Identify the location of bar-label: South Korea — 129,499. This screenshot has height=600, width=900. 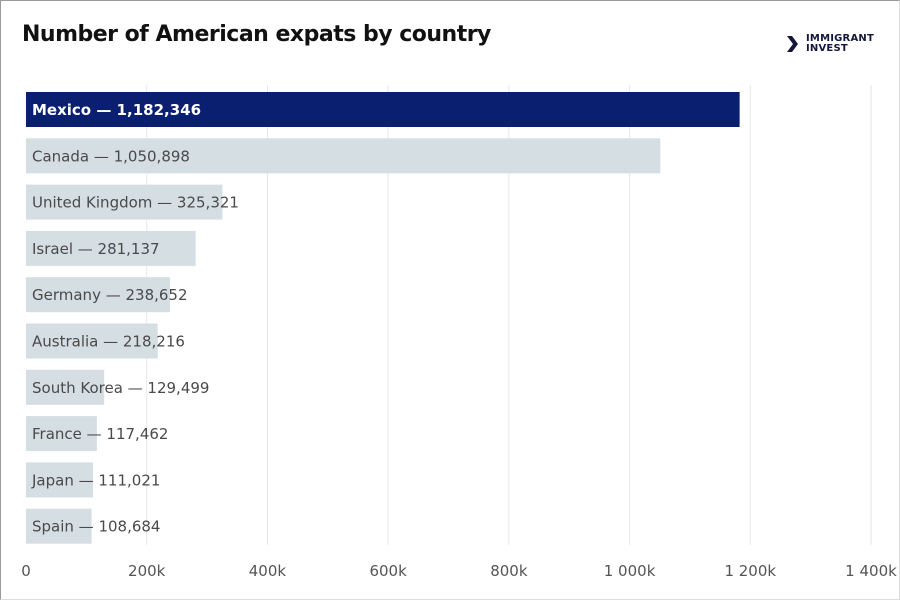
(120, 388).